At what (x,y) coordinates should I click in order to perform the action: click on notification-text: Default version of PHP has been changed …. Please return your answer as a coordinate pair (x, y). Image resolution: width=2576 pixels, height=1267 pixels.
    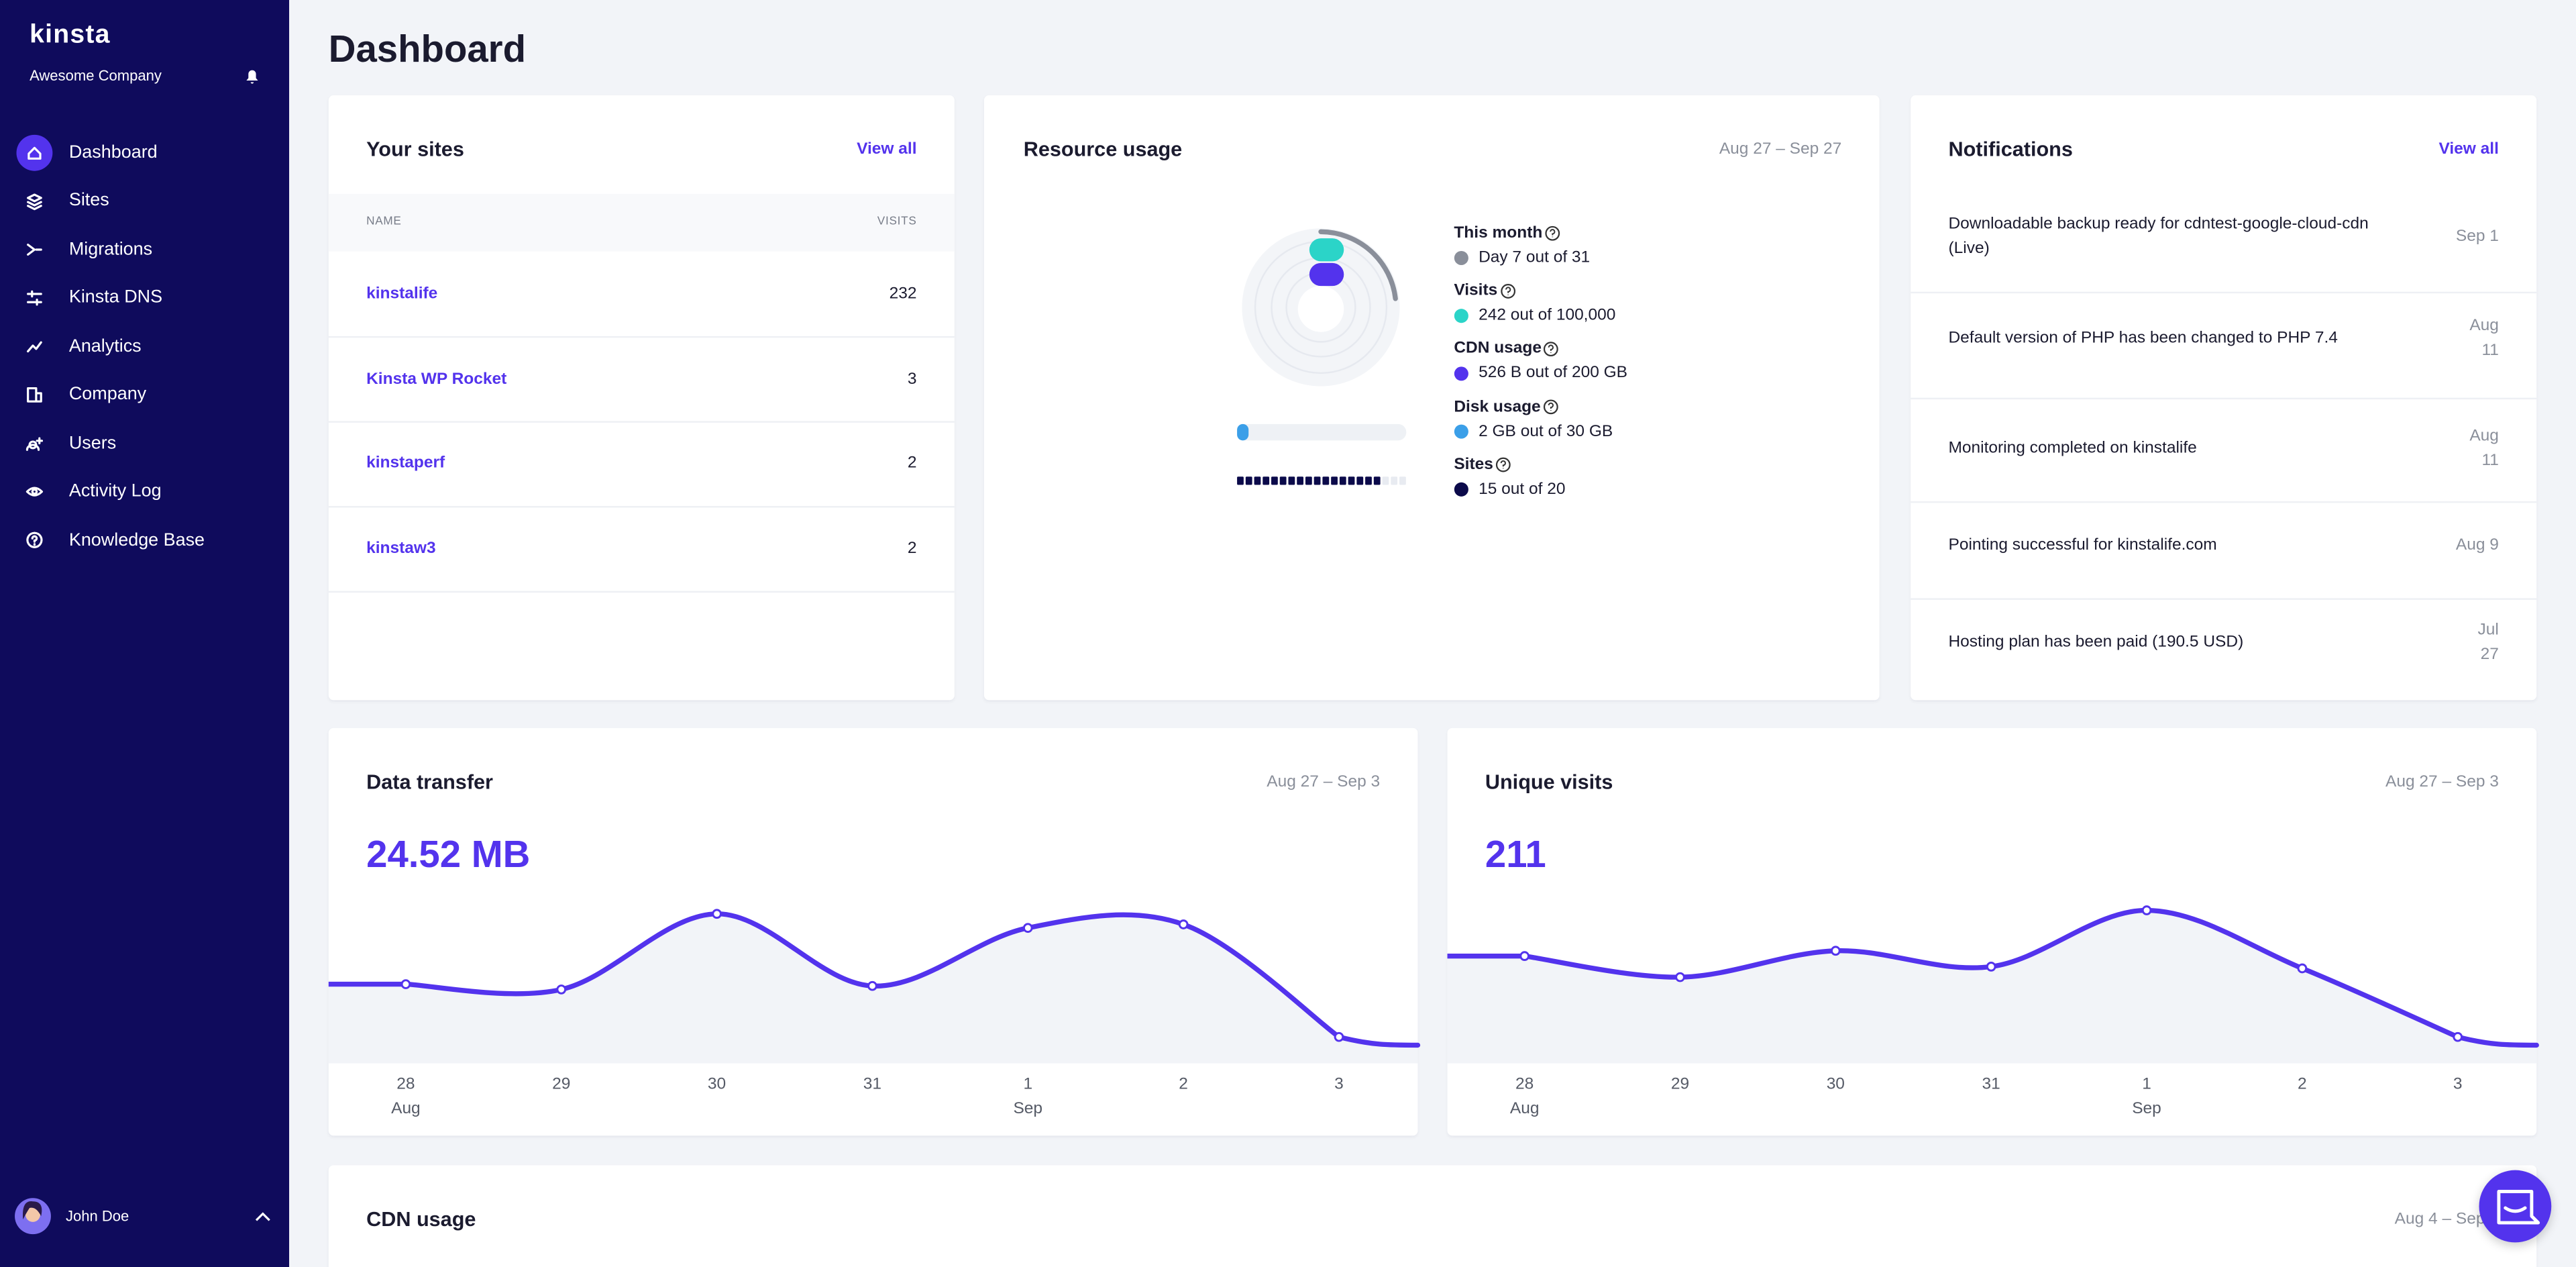
    Looking at the image, I should click on (2143, 339).